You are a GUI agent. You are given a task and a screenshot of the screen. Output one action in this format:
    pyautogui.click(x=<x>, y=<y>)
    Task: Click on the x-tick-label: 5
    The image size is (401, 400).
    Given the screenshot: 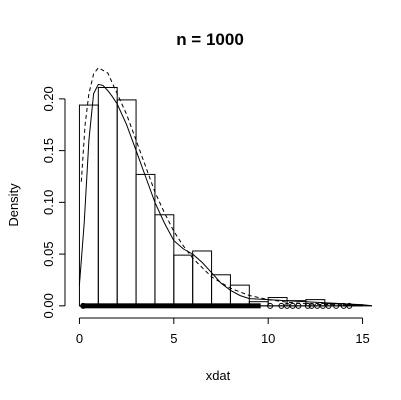 What is the action you would take?
    pyautogui.click(x=173, y=338)
    